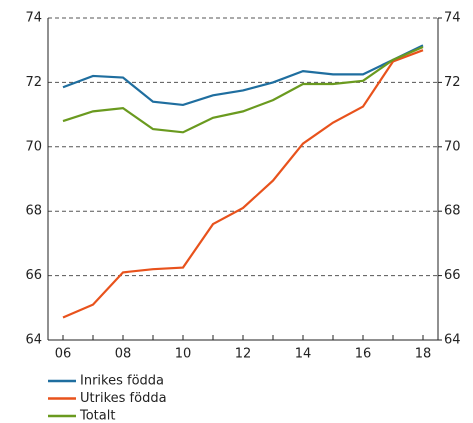 Image resolution: width=473 pixels, height=423 pixels. Describe the element at coordinates (452, 340) in the screenshot. I see `y2-tick-label: 64` at that location.